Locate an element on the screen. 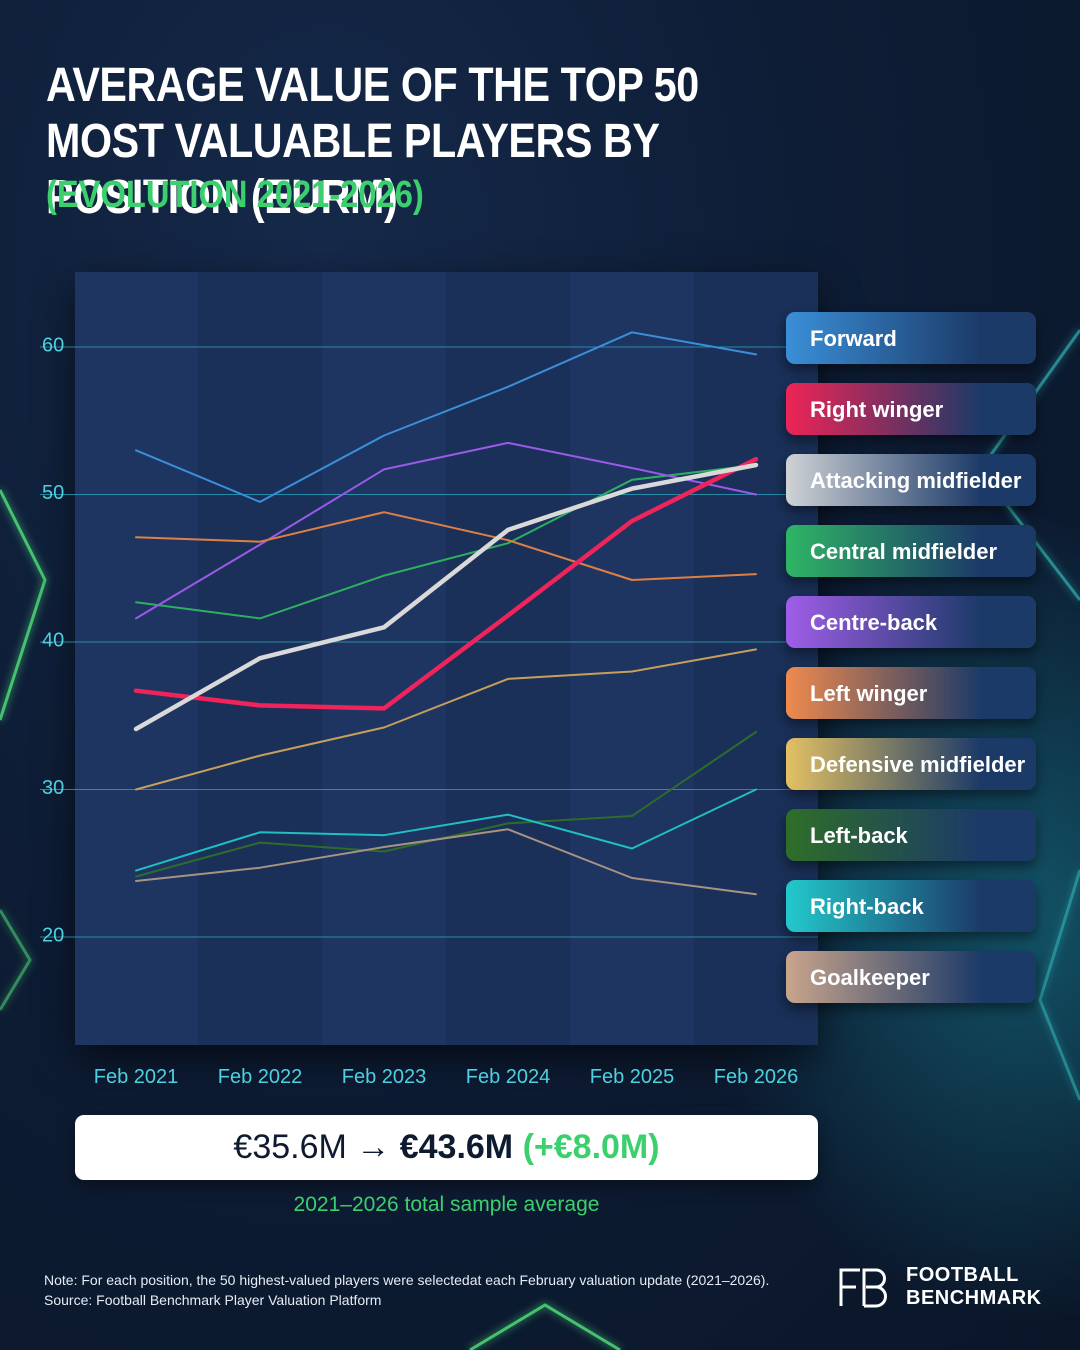  page-subtitle: (EVOLUTION 2021-2026) is located at coordinates (235, 195).